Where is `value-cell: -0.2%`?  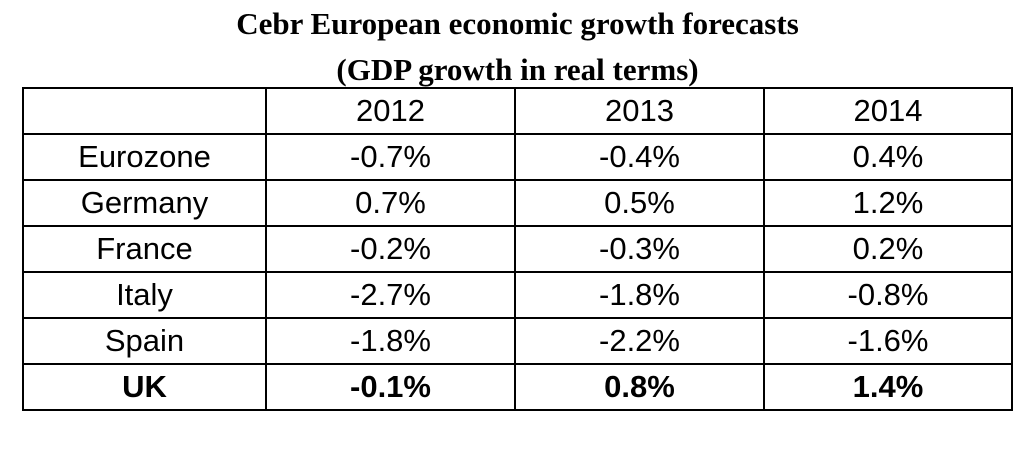 value-cell: -0.2% is located at coordinates (390, 249).